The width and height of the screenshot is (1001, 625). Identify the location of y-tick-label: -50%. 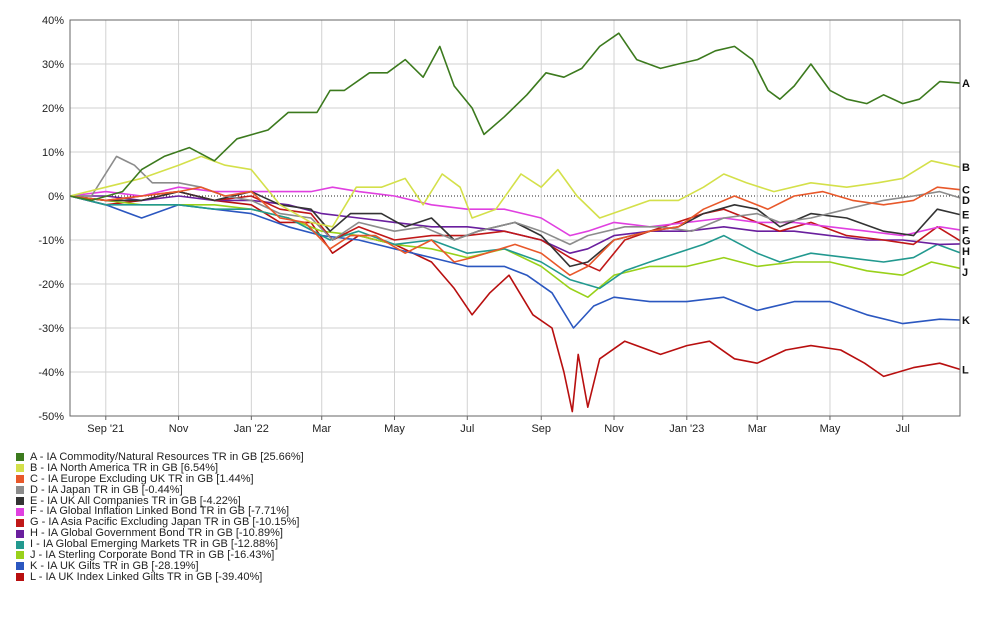
(51, 417).